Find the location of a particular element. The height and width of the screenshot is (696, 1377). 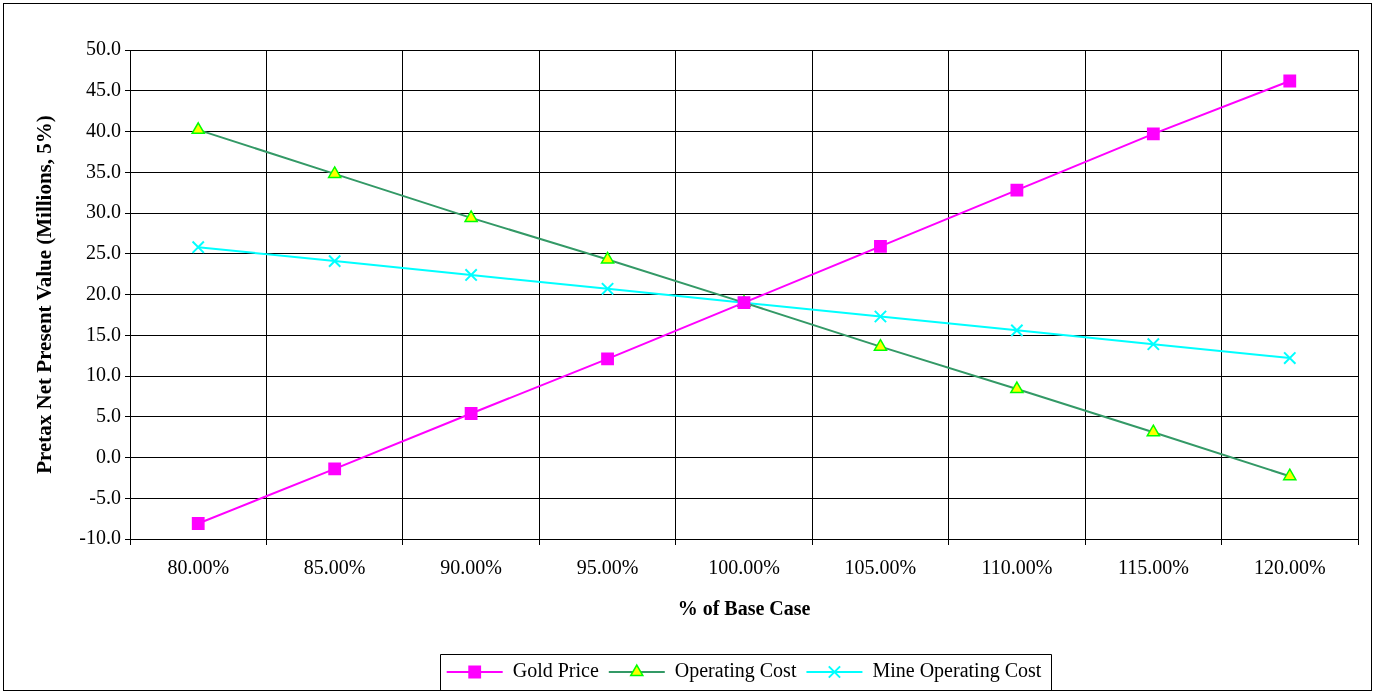

y-tick-label: 25.0 is located at coordinates (103, 252).